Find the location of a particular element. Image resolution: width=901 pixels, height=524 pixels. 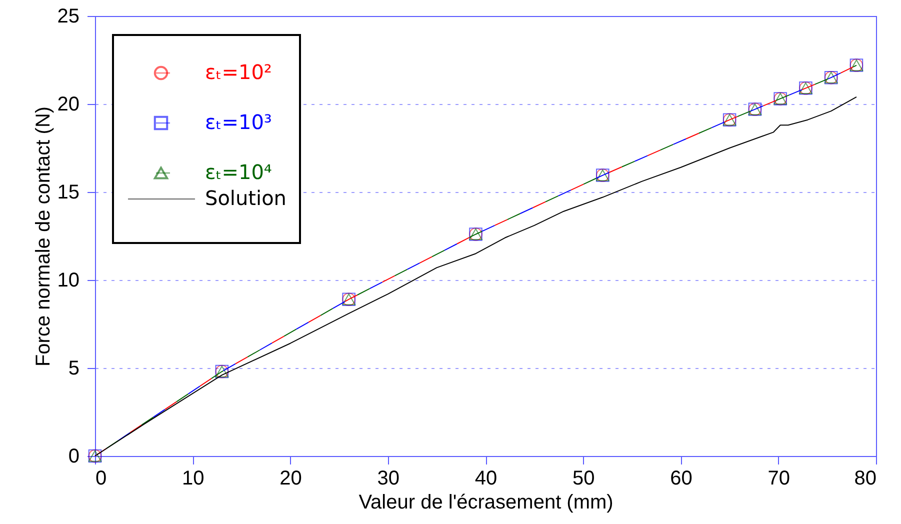

x-tick-label: 40 is located at coordinates (486, 479).